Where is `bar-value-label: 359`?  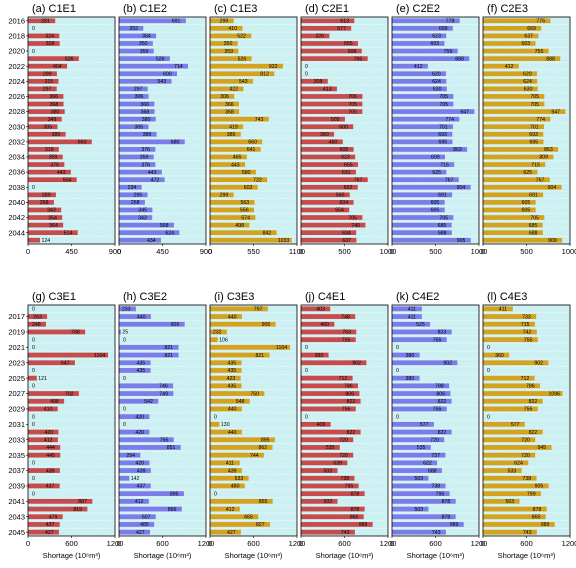 bar-value-label: 359 is located at coordinates (144, 52).